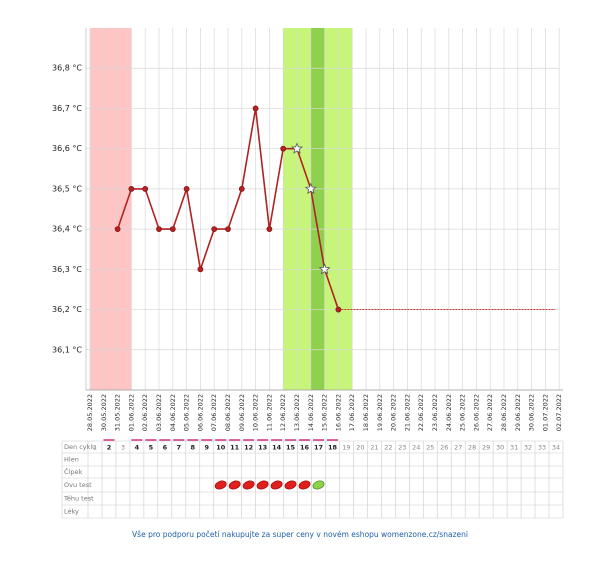  What do you see at coordinates (137, 448) in the screenshot?
I see `cycle-day: 4` at bounding box center [137, 448].